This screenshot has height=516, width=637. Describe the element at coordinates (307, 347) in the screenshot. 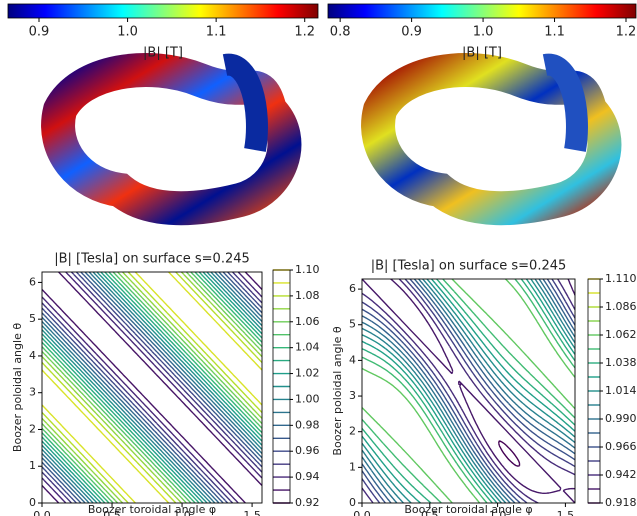

I see `colorbar-tick-label: 1.04` at that location.